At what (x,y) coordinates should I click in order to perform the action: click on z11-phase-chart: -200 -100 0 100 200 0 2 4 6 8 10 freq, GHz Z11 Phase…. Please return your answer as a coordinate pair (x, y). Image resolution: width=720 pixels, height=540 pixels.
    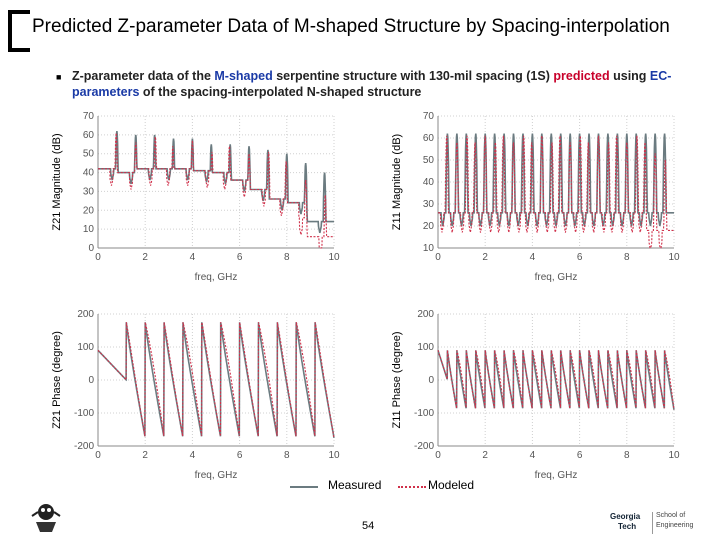
    Looking at the image, I should click on (535, 395).